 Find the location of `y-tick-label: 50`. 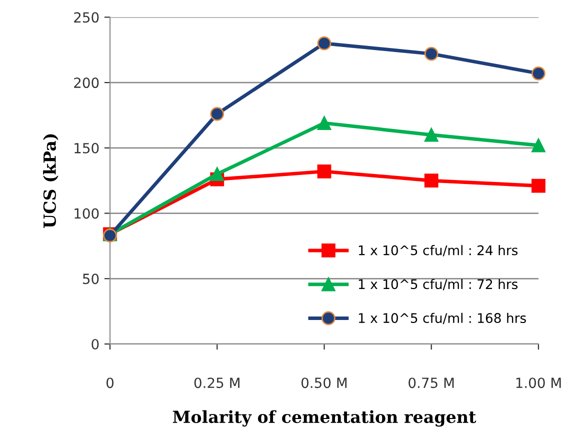

y-tick-label: 50 is located at coordinates (90, 279).